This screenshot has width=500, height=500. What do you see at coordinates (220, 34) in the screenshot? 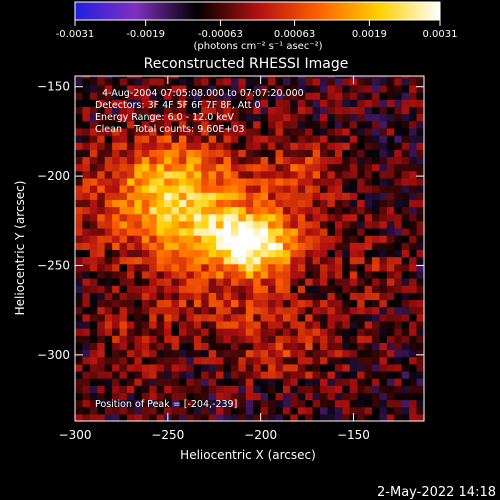
I see `colorbar-tick-label: -0.00063` at bounding box center [220, 34].